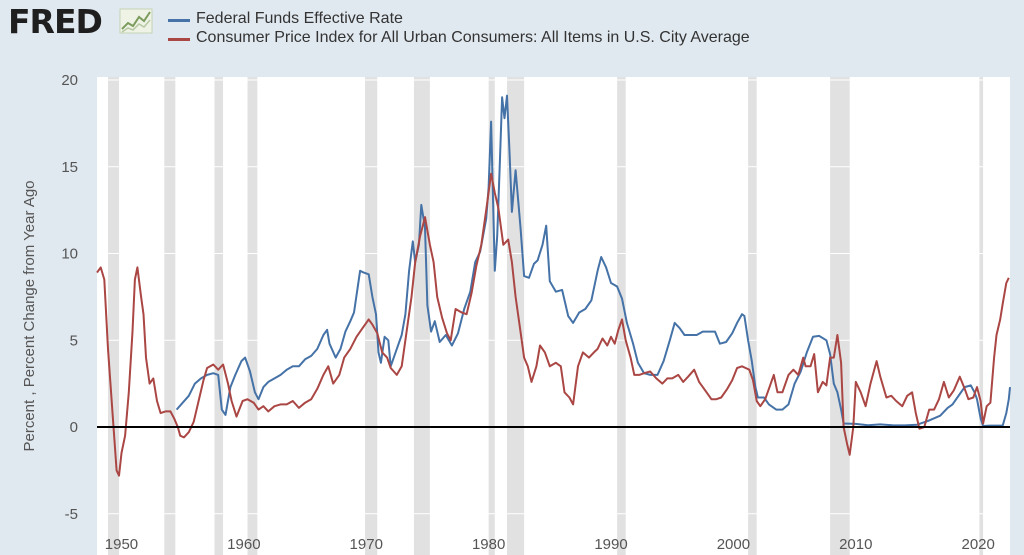  What do you see at coordinates (733, 544) in the screenshot?
I see `x-tick-label: 2000` at bounding box center [733, 544].